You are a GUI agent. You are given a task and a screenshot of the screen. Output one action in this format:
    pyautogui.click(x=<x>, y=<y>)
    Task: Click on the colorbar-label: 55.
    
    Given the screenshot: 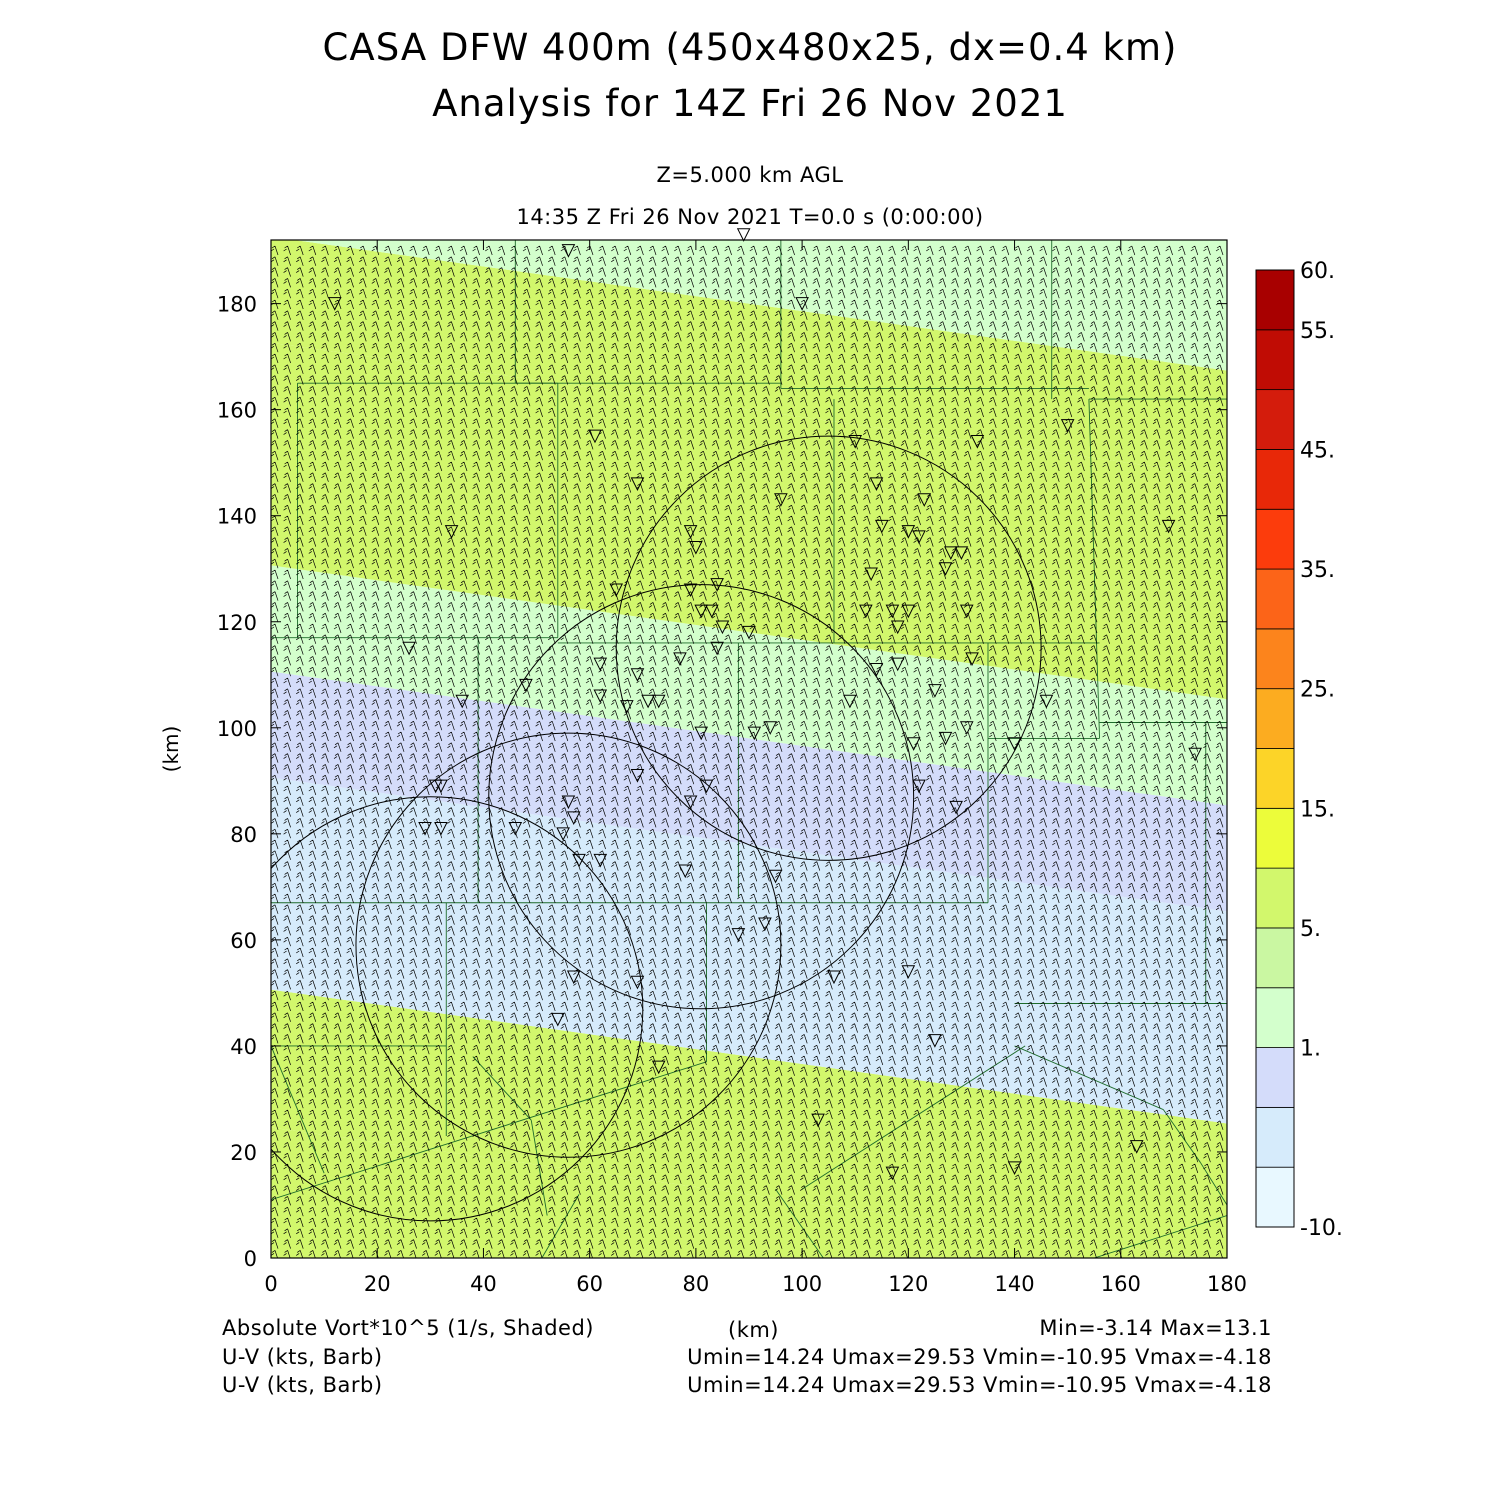 What is the action you would take?
    pyautogui.click(x=1317, y=331)
    